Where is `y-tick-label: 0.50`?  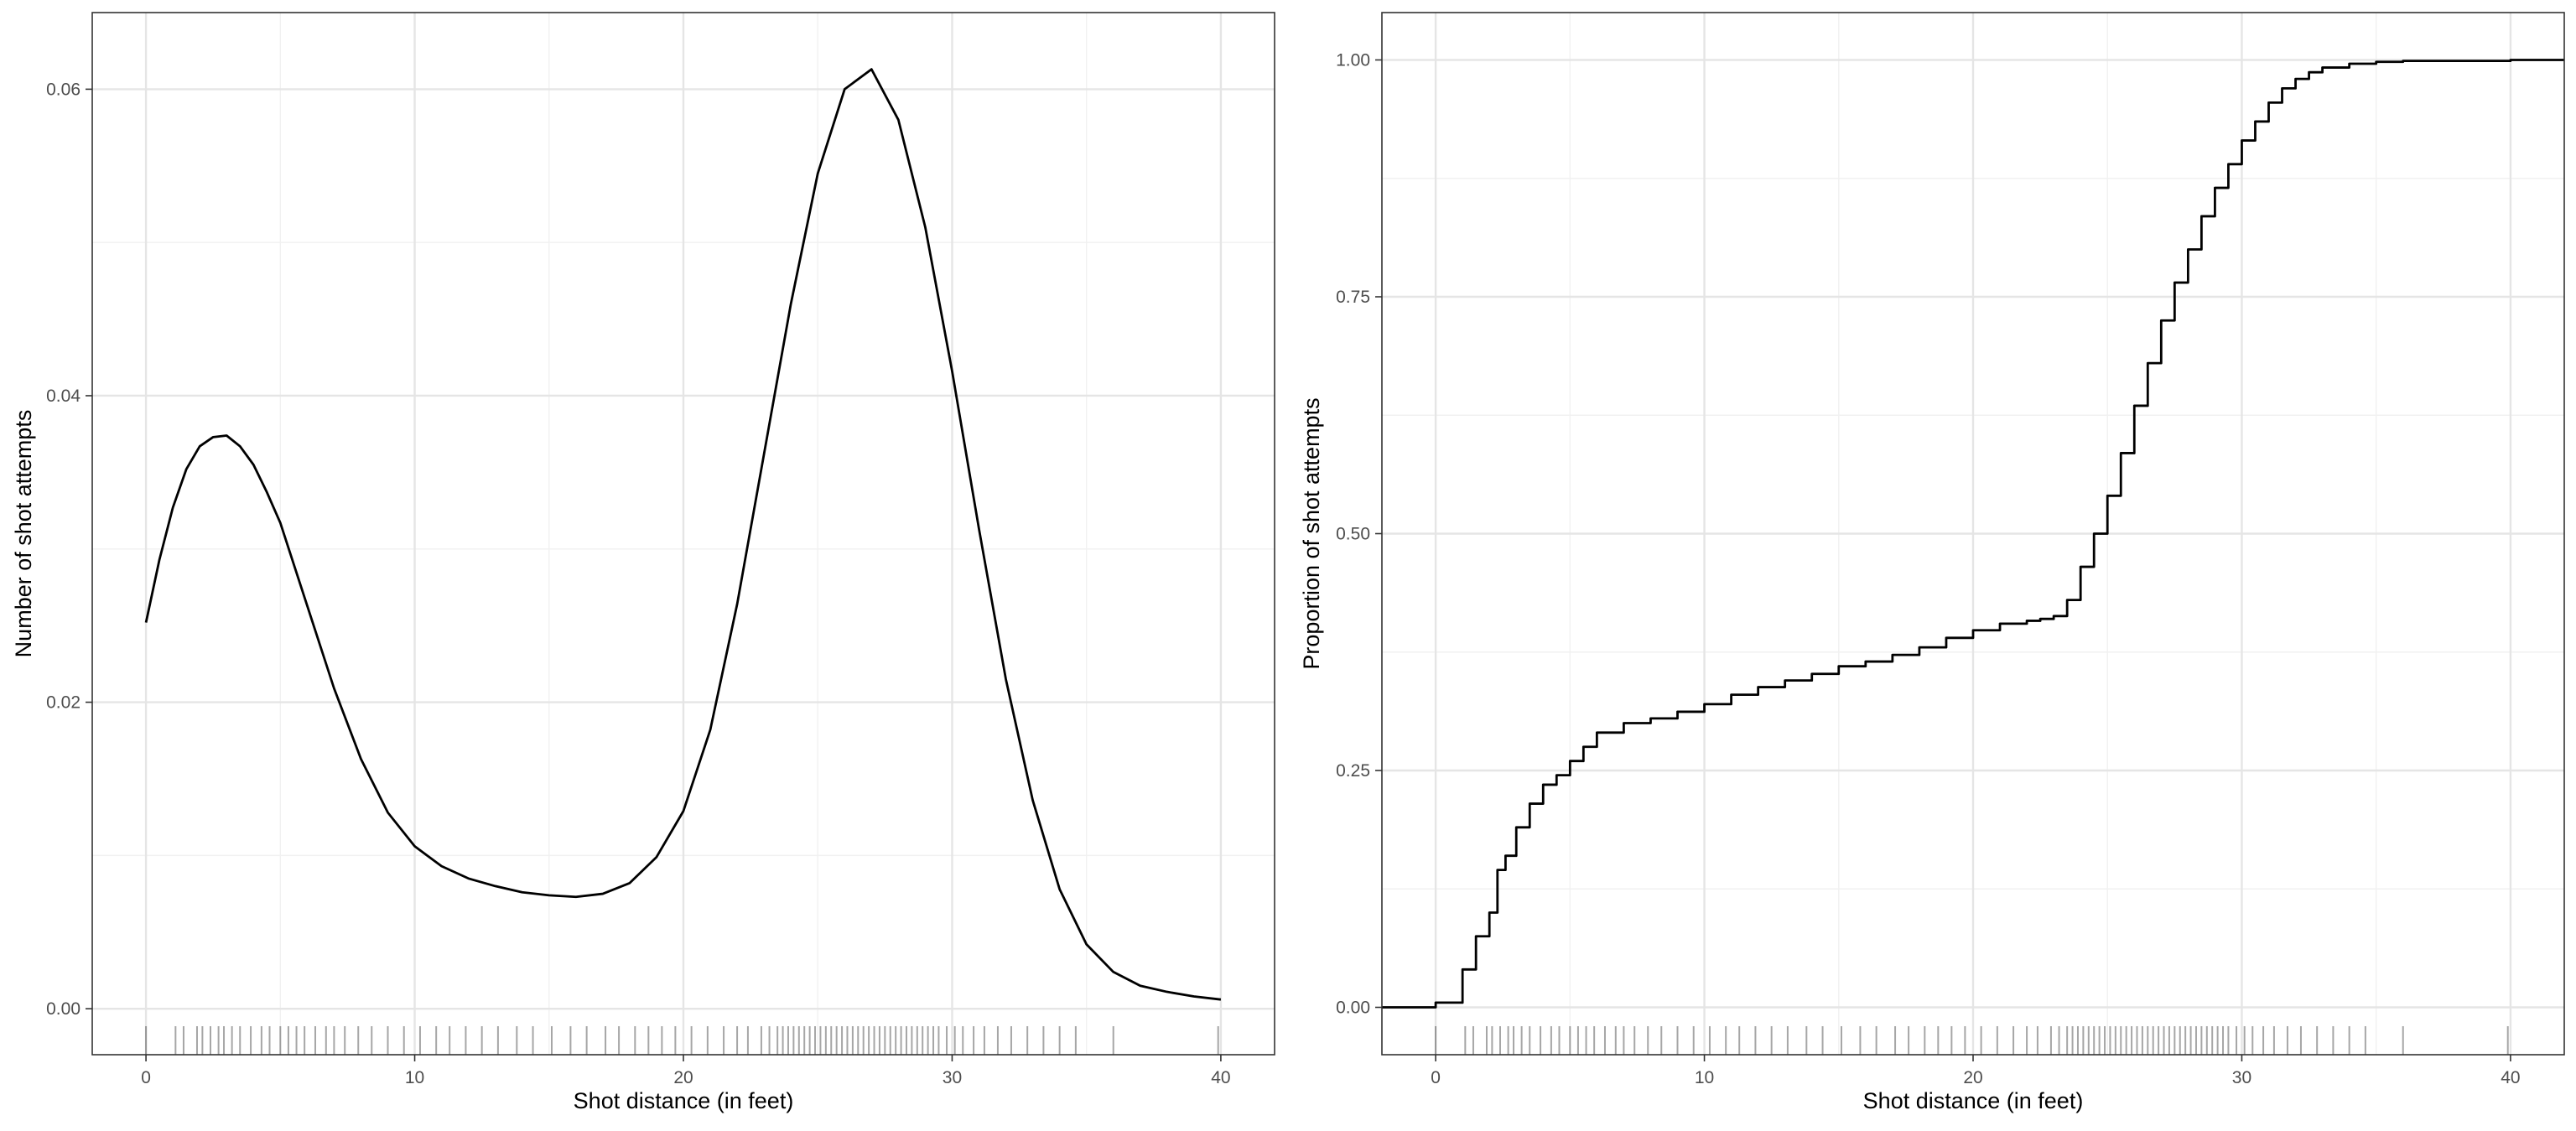
y-tick-label: 0.50 is located at coordinates (1353, 534).